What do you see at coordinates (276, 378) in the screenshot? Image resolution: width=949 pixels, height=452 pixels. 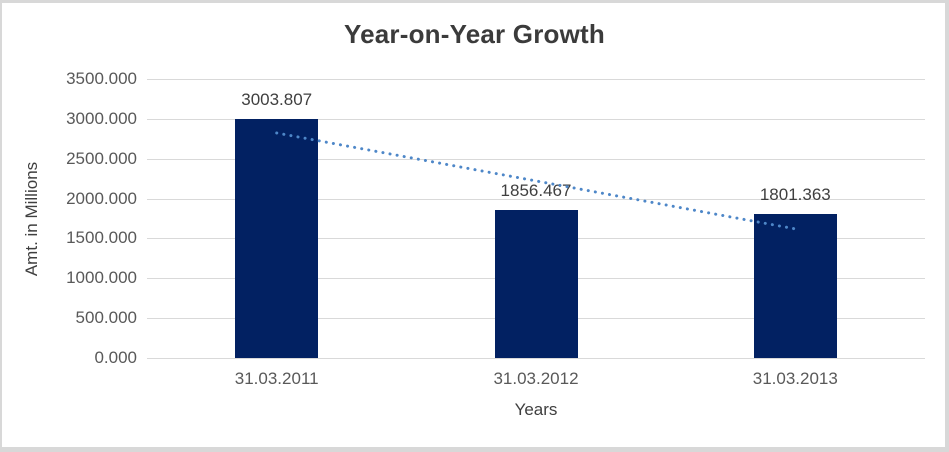 I see `x-tick-label: 31.03.2011` at bounding box center [276, 378].